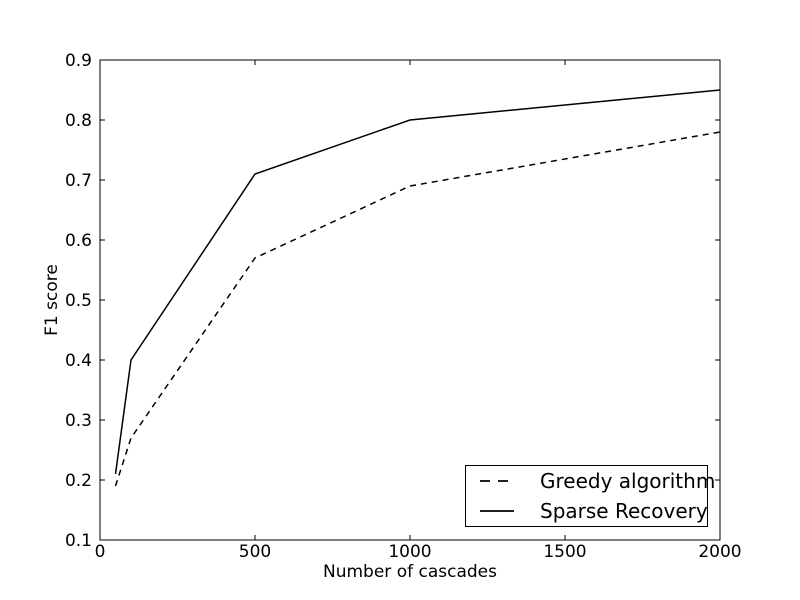 The width and height of the screenshot is (800, 600). What do you see at coordinates (409, 552) in the screenshot?
I see `x-tick-label: 1000` at bounding box center [409, 552].